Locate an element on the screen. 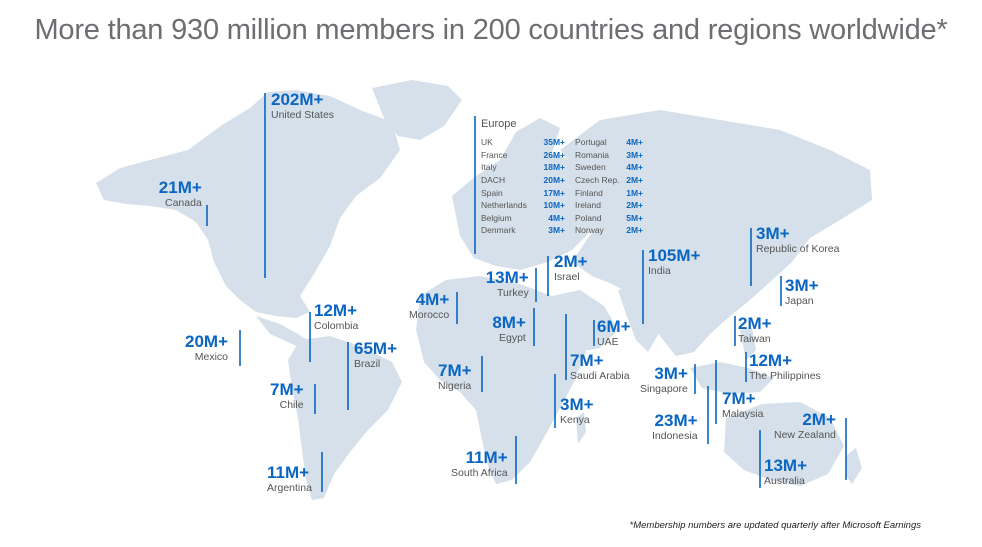  europe-country: Portugal is located at coordinates (591, 142).